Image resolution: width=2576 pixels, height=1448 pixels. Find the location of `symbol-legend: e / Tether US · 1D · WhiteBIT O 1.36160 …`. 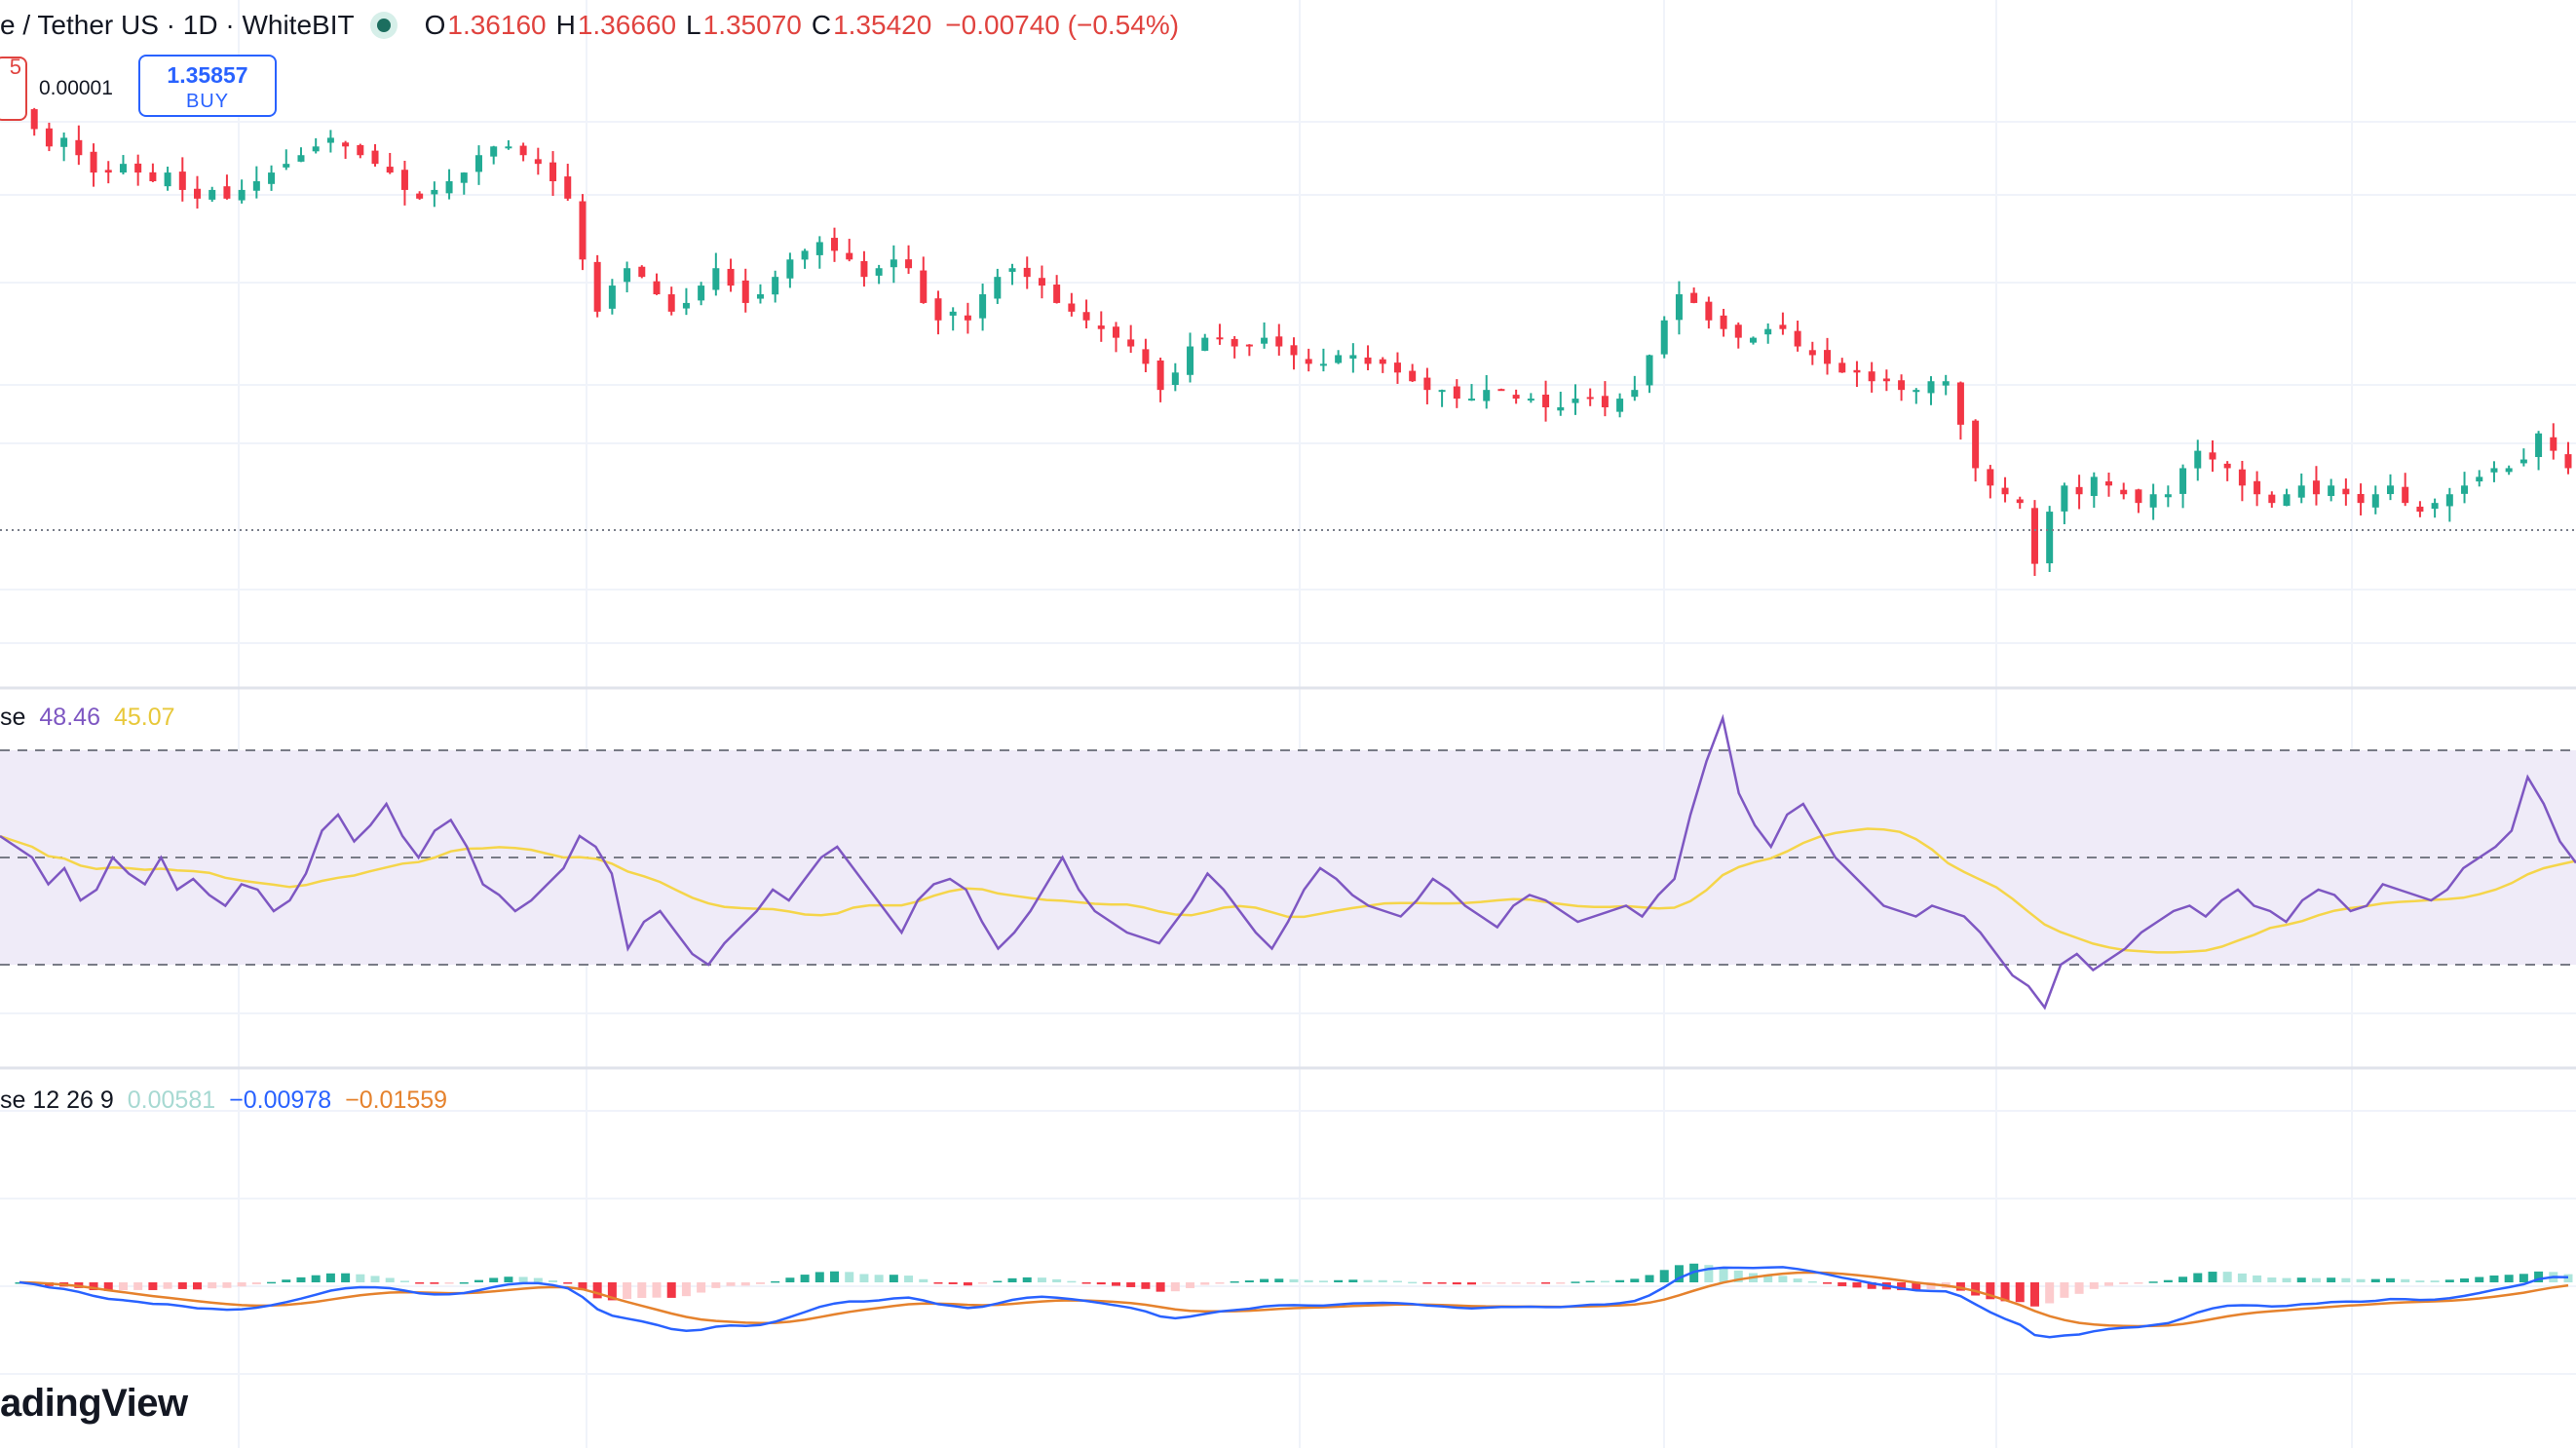

symbol-legend: e / Tether US · 1D · WhiteBIT O 1.36160 … is located at coordinates (589, 25).